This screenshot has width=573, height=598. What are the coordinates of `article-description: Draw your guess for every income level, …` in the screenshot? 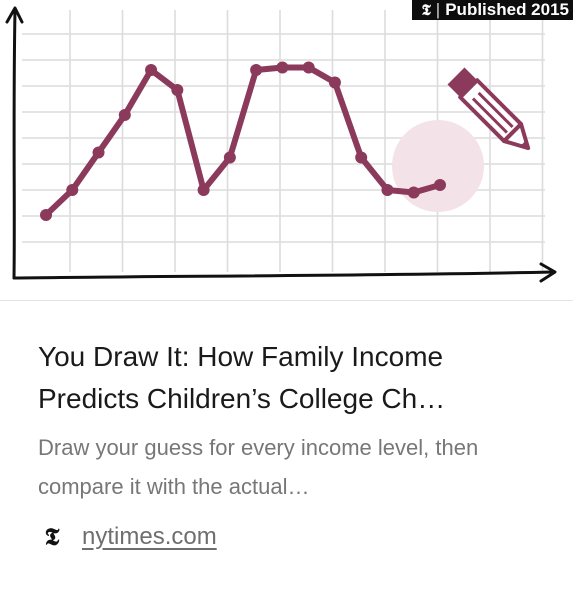 It's located at (293, 467).